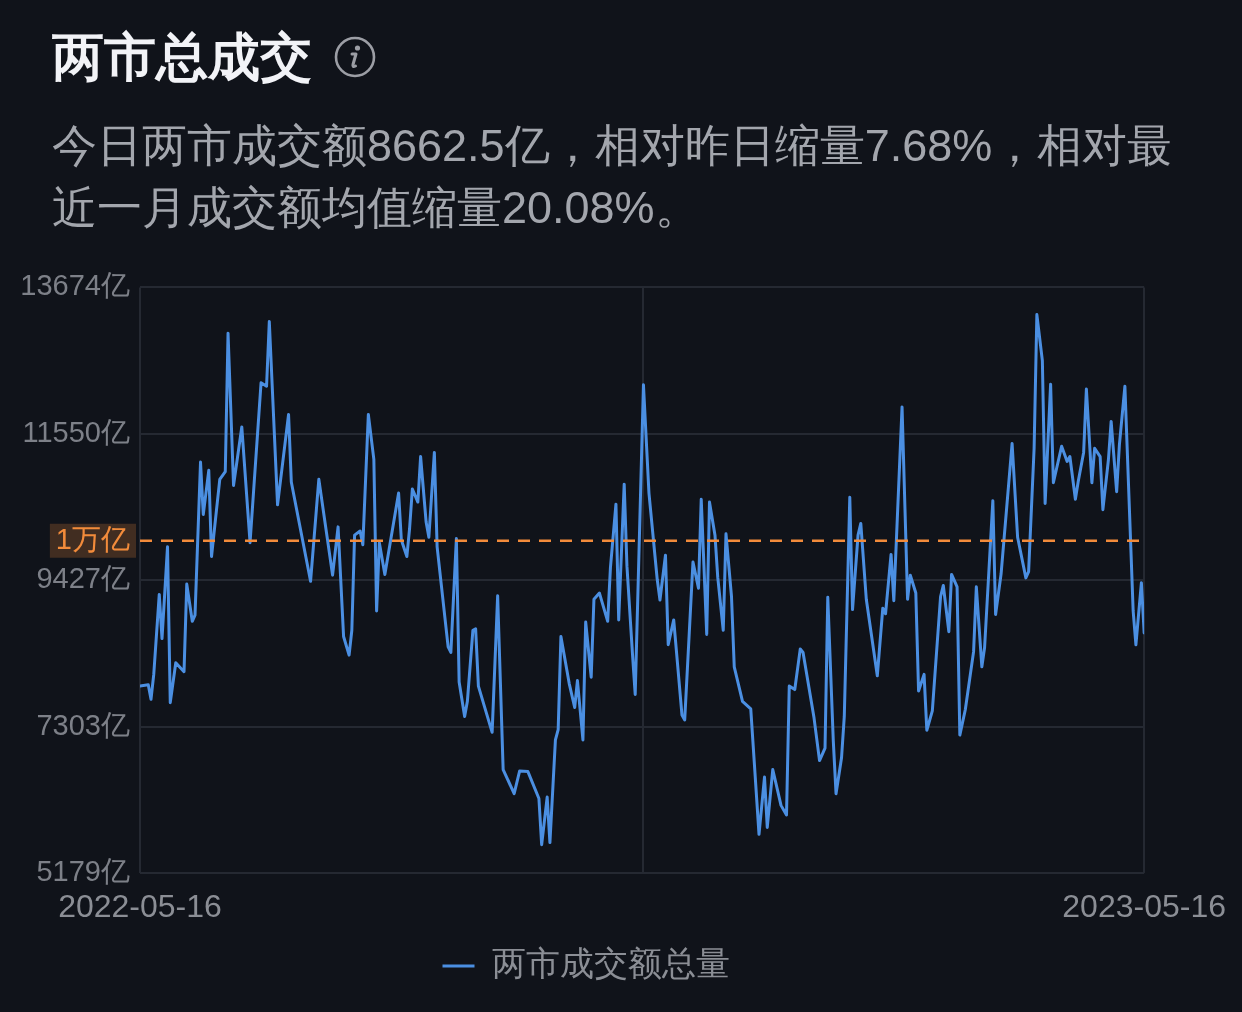  I want to click on legend-label: 两市成交额总量, so click(610, 963).